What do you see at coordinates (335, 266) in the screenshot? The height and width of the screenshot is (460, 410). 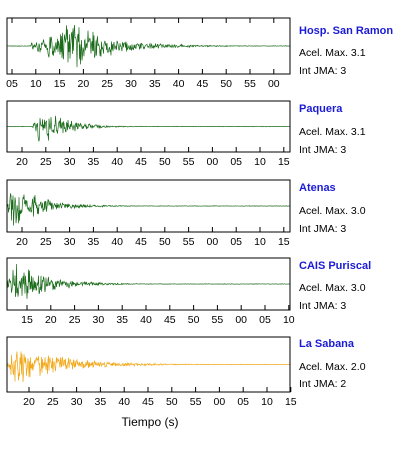 I see `station-name: CAIS Puriscal` at bounding box center [335, 266].